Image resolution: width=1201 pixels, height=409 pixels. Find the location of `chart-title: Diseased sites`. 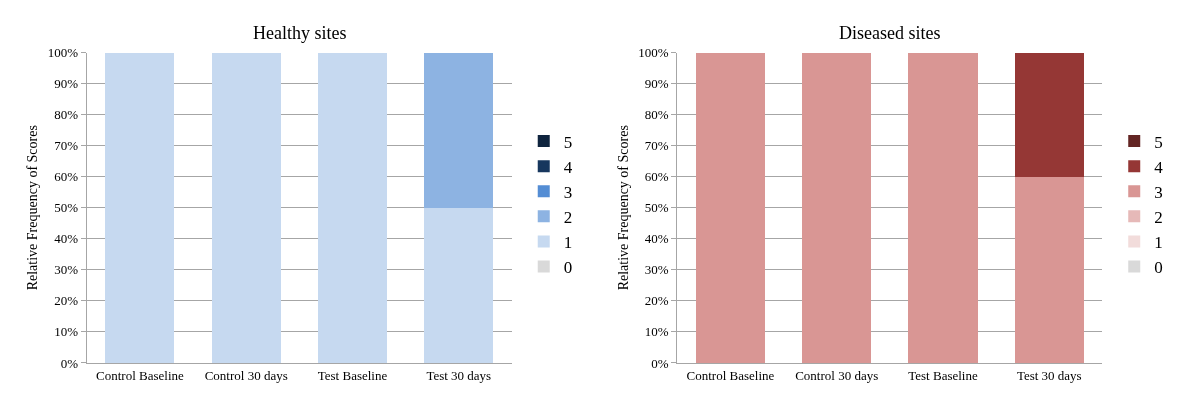

chart-title: Diseased sites is located at coordinates (890, 33).